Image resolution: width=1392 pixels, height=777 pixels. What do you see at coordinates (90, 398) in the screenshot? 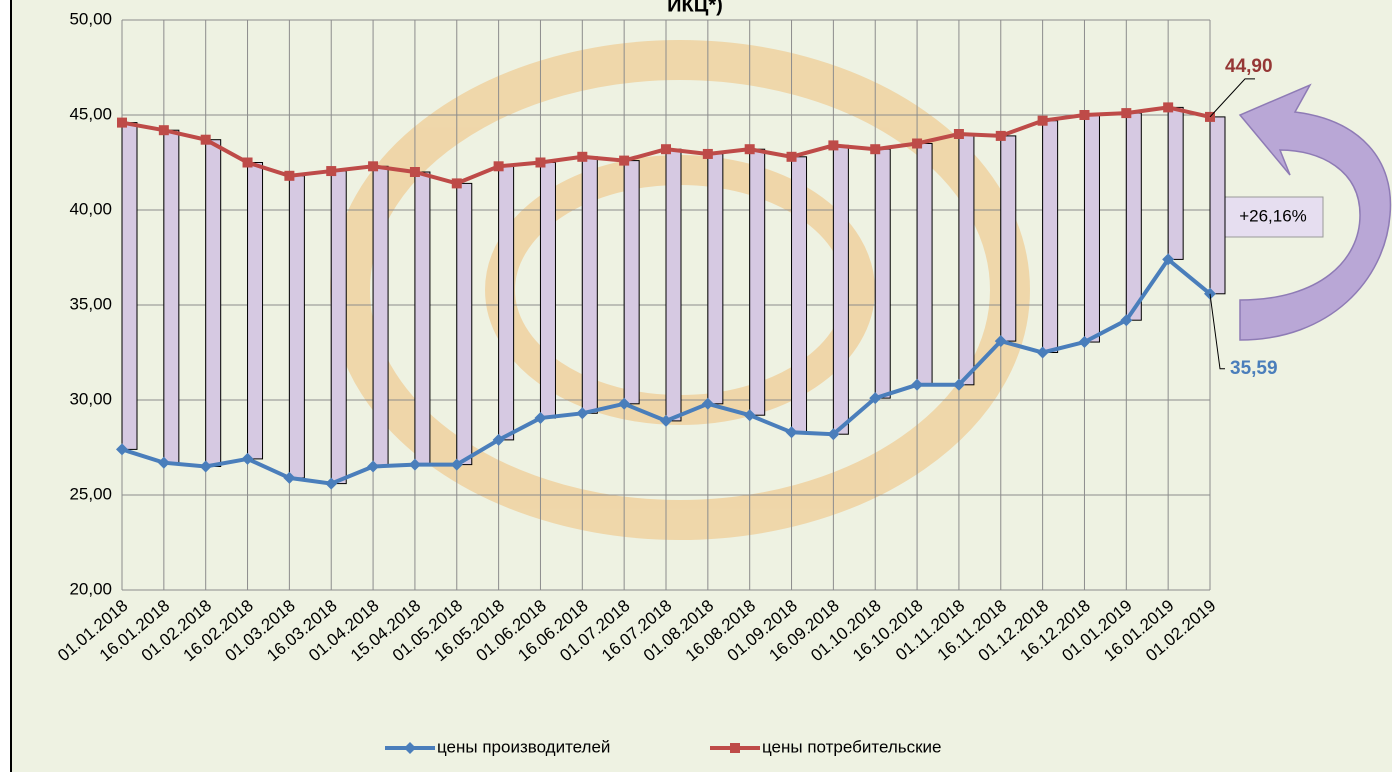
I see `y-tick-label: 30,00` at bounding box center [90, 398].